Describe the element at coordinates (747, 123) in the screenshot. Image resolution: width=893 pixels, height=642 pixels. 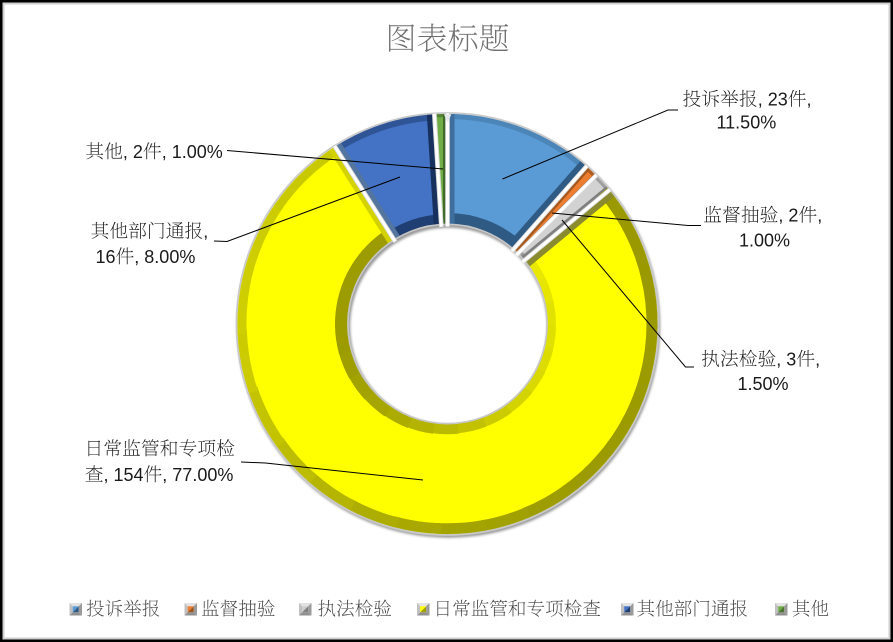
I see `svg-text: 11.50%` at that location.